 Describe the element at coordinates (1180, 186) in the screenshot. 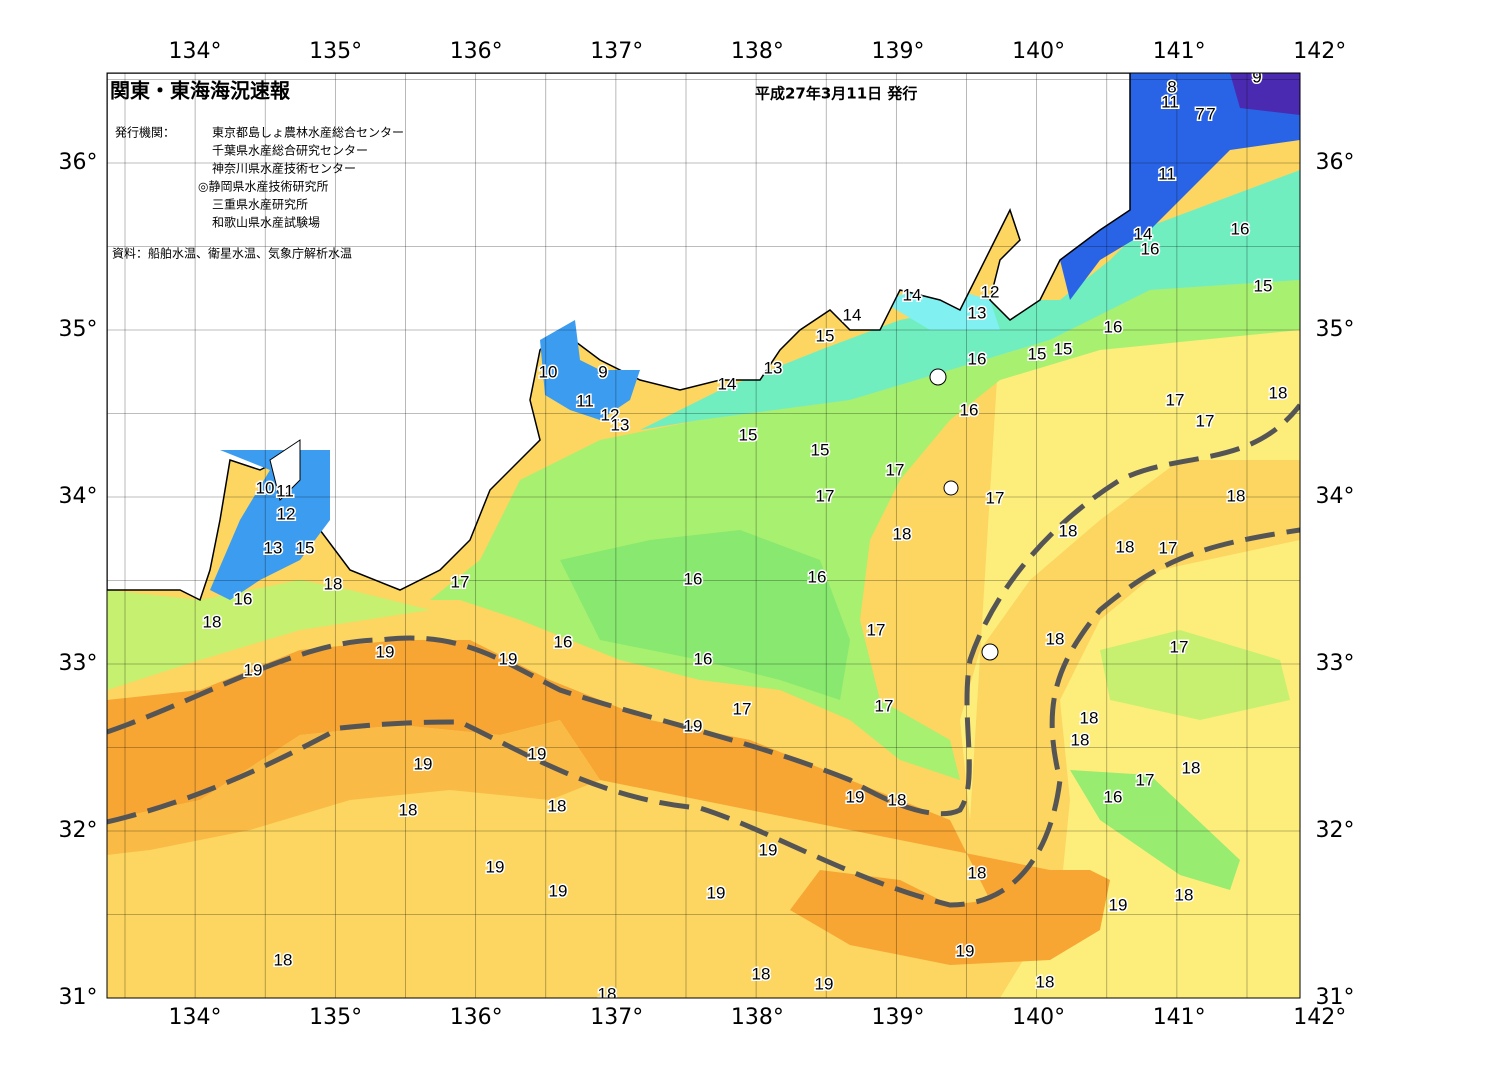

I see `cold-zone` at that location.